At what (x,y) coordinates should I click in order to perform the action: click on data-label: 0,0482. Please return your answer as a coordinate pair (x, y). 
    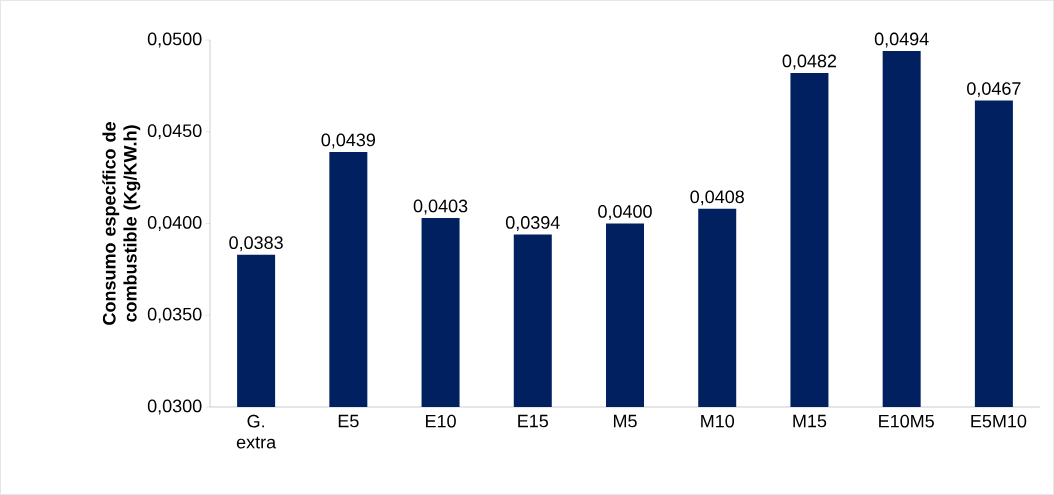
    Looking at the image, I should click on (809, 62).